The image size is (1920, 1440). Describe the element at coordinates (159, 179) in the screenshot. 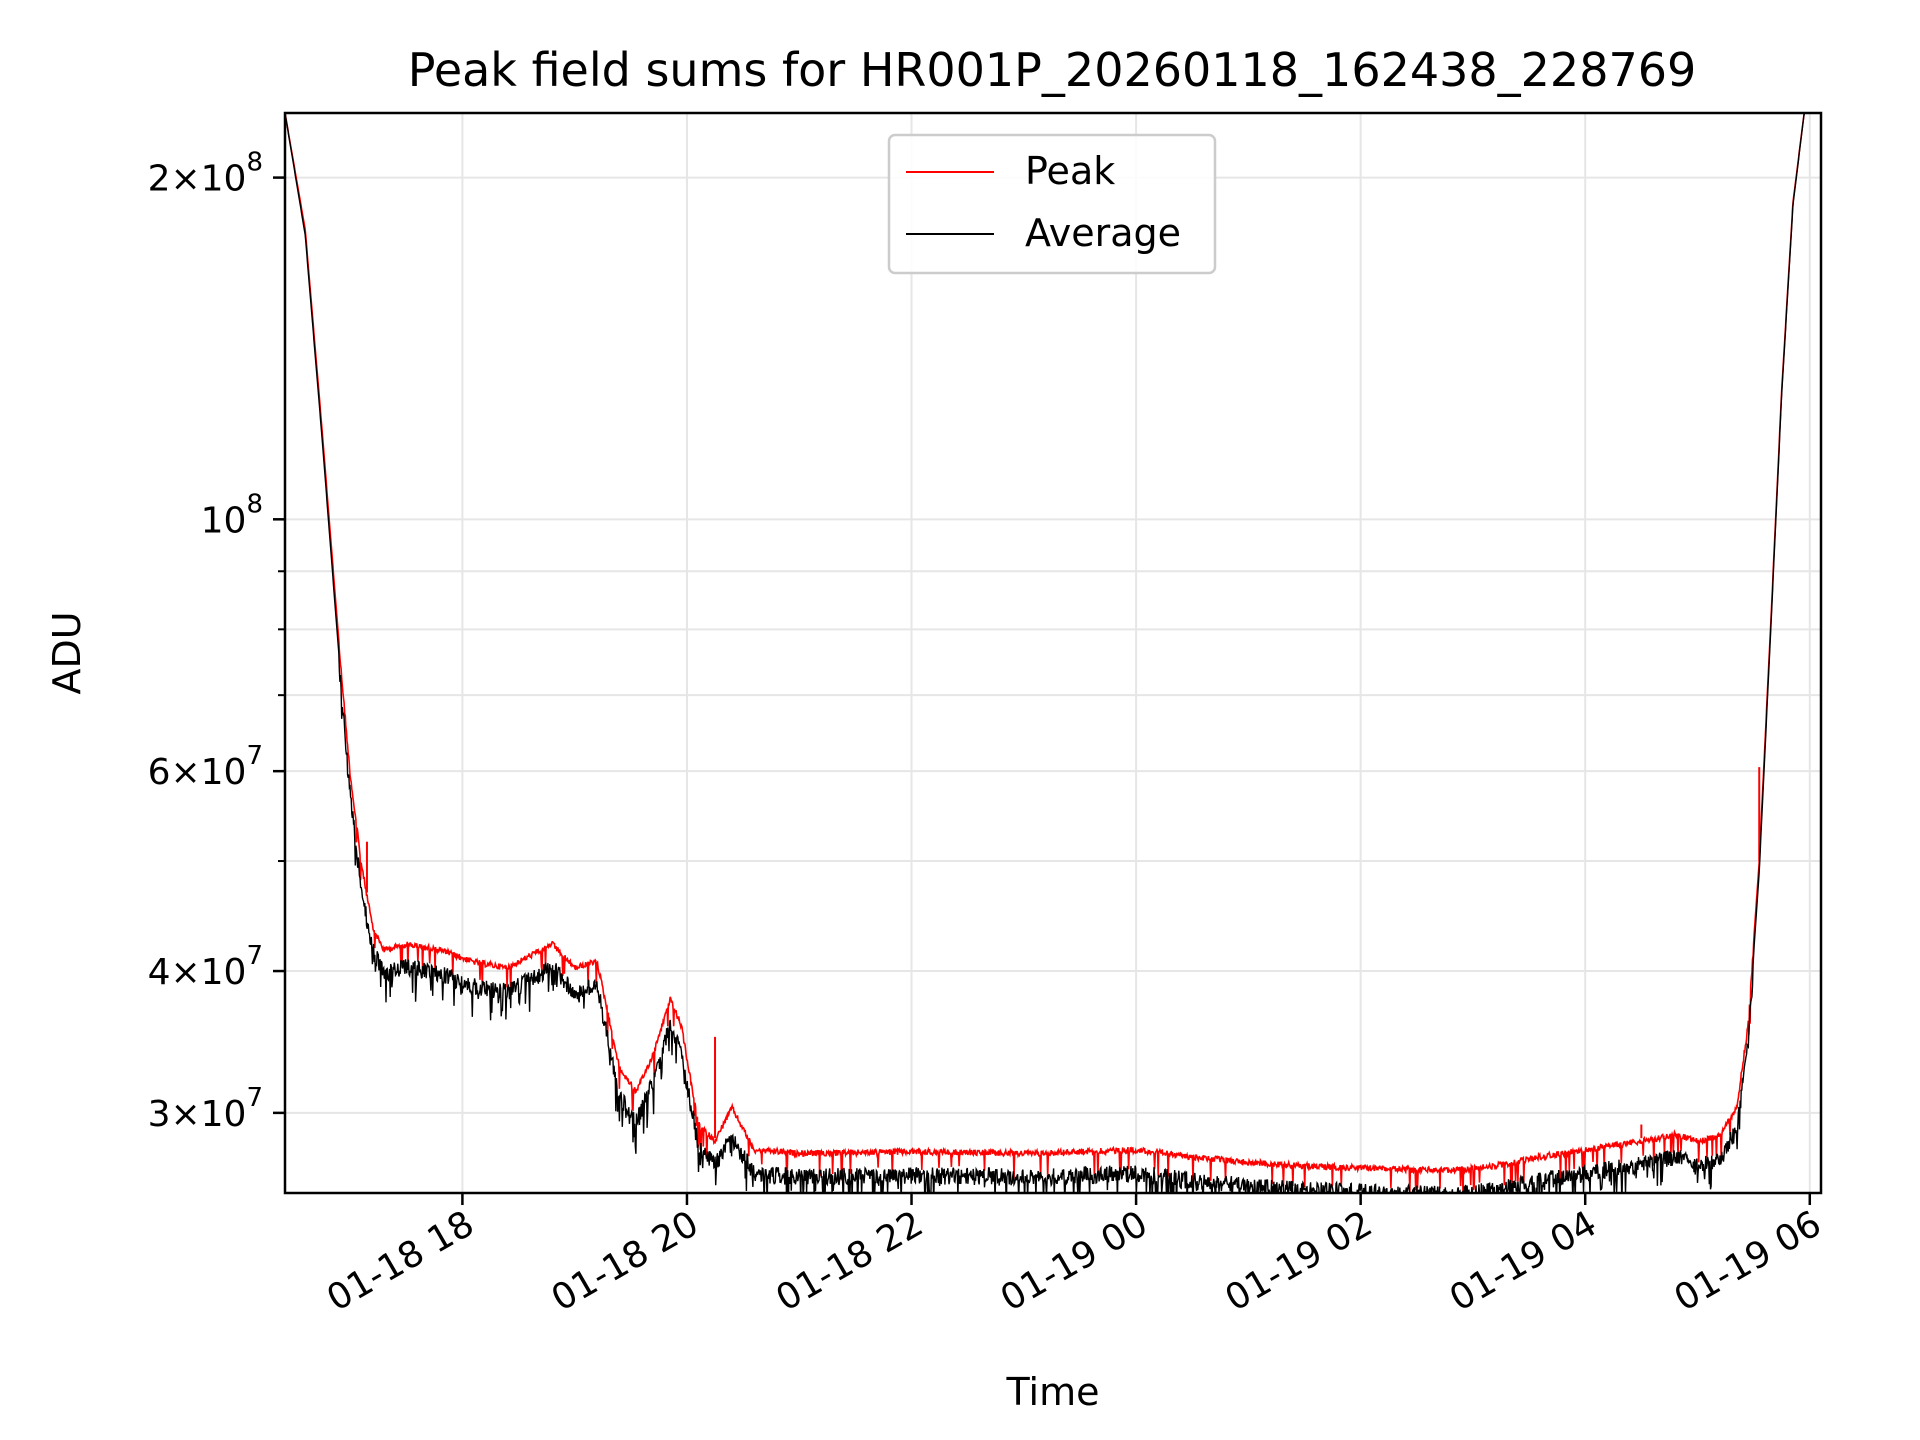

I see `y-tick-mantissa: 2` at that location.